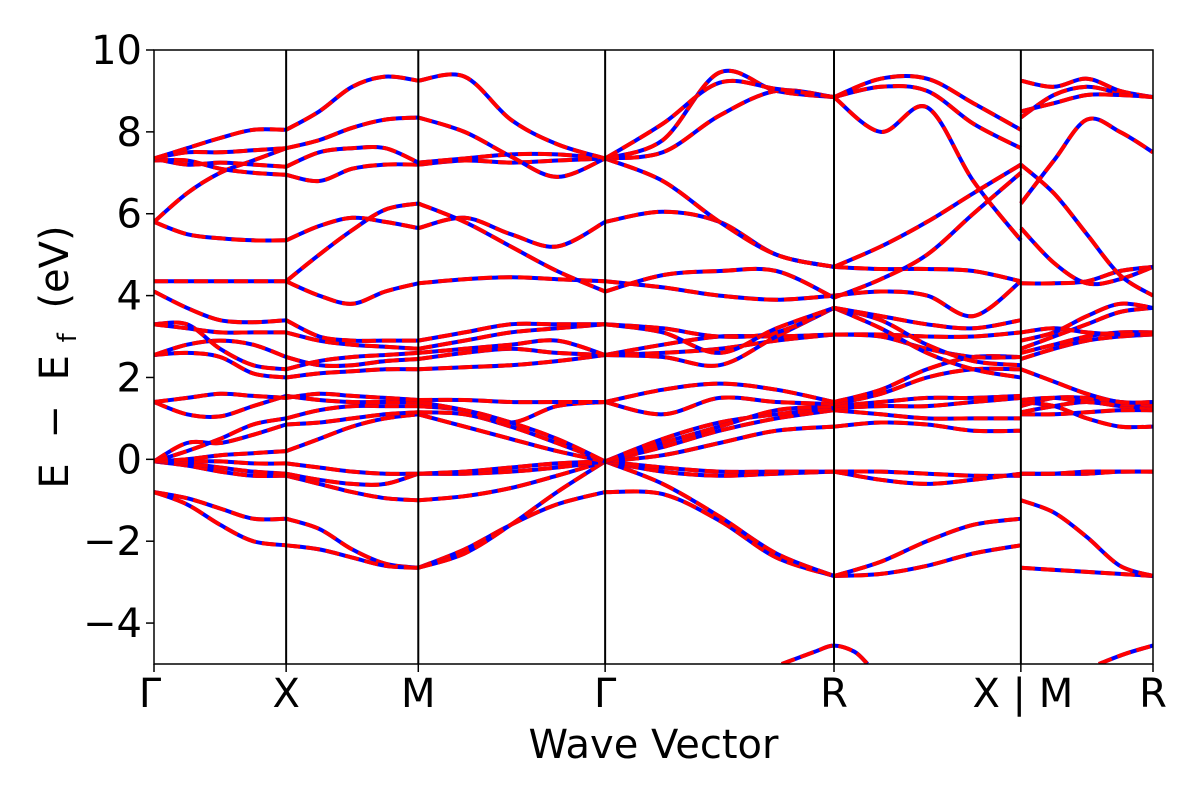 The width and height of the screenshot is (1200, 800). What do you see at coordinates (352, 157) in the screenshot?
I see `band-seg1-b19-spin-down` at bounding box center [352, 157].